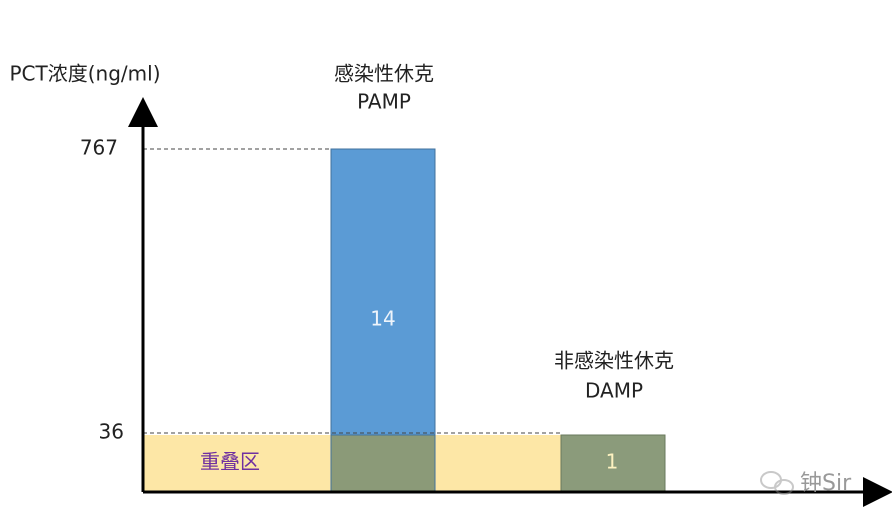  I want to click on watermark-icon, so click(777, 483).